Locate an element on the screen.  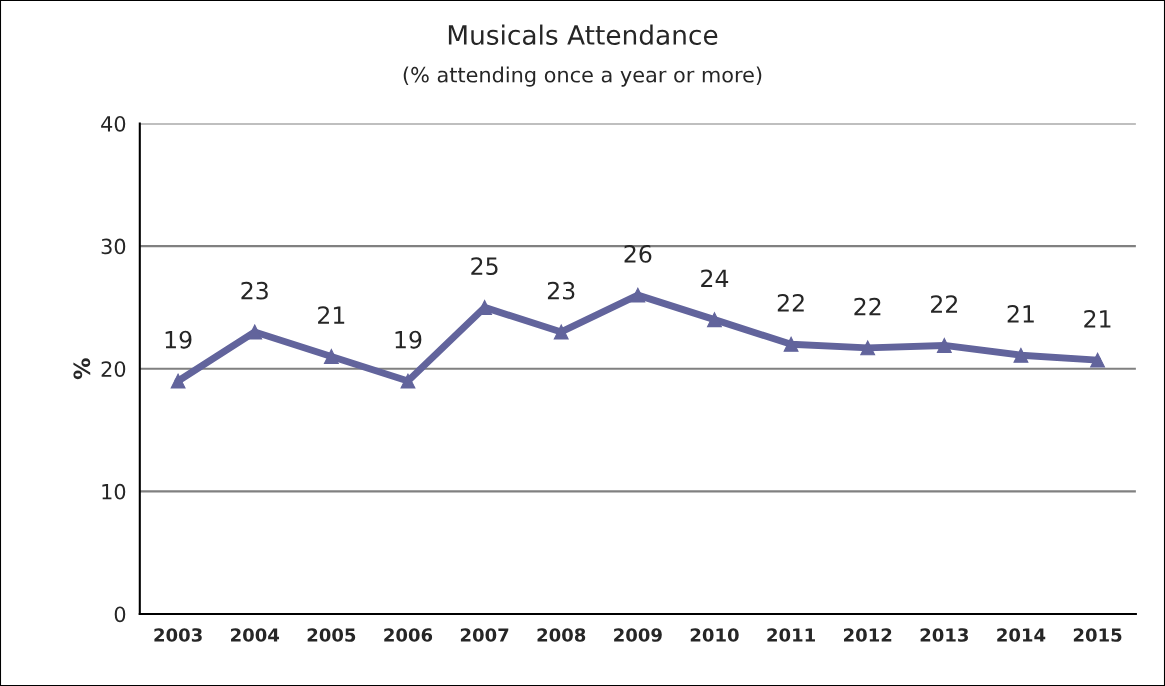
x-tick-label: 2007 is located at coordinates (484, 635).